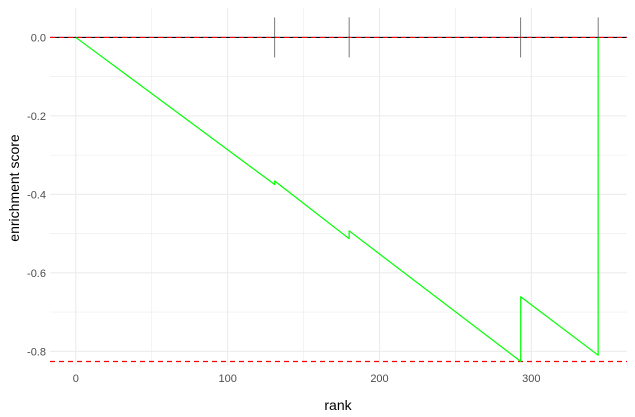  Describe the element at coordinates (36, 352) in the screenshot. I see `y-tick-label: -0.8` at that location.